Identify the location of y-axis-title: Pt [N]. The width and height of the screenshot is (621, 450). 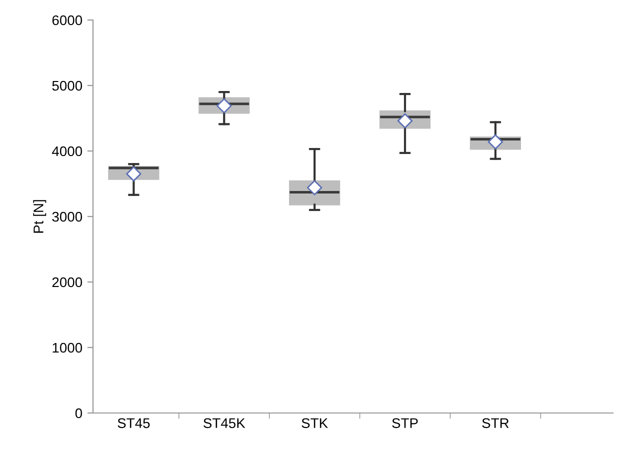
(39, 216).